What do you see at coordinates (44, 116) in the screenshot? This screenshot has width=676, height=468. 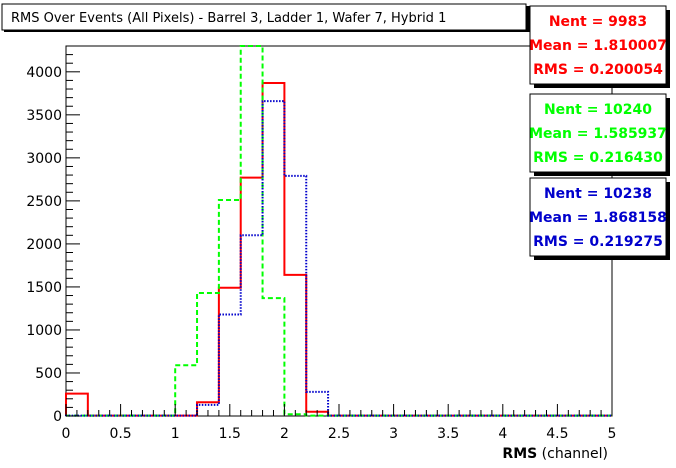 I see `y-tick-label: 3500` at bounding box center [44, 116].